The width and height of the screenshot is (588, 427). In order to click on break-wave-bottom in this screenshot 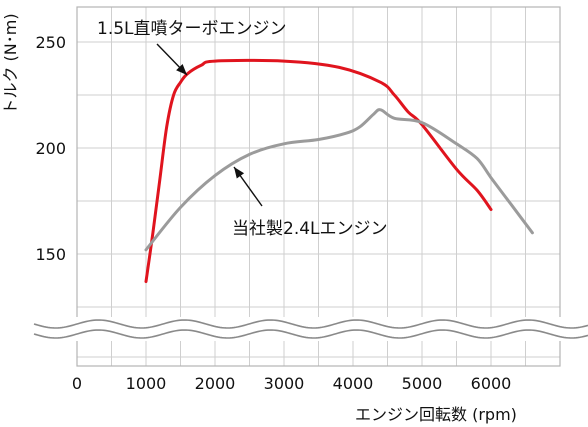, I will do `click(310, 334)`.